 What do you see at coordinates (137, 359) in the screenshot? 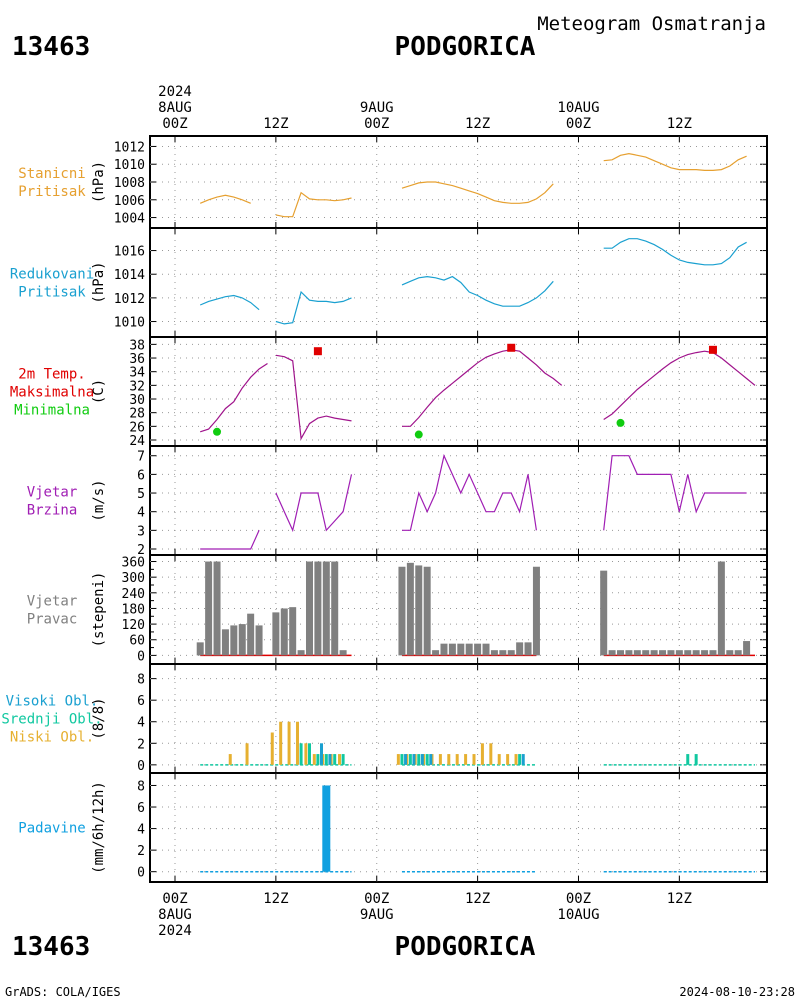
I see `y-tick-label: 36` at bounding box center [137, 359].